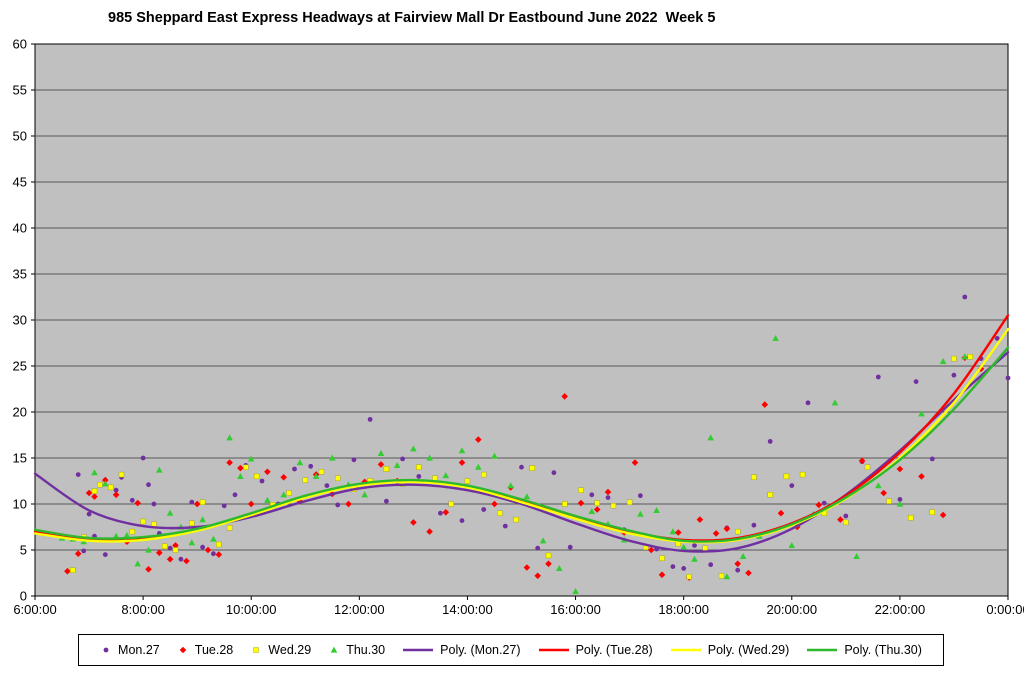  What do you see at coordinates (20, 504) in the screenshot?
I see `y-tick-label: 10` at bounding box center [20, 504].